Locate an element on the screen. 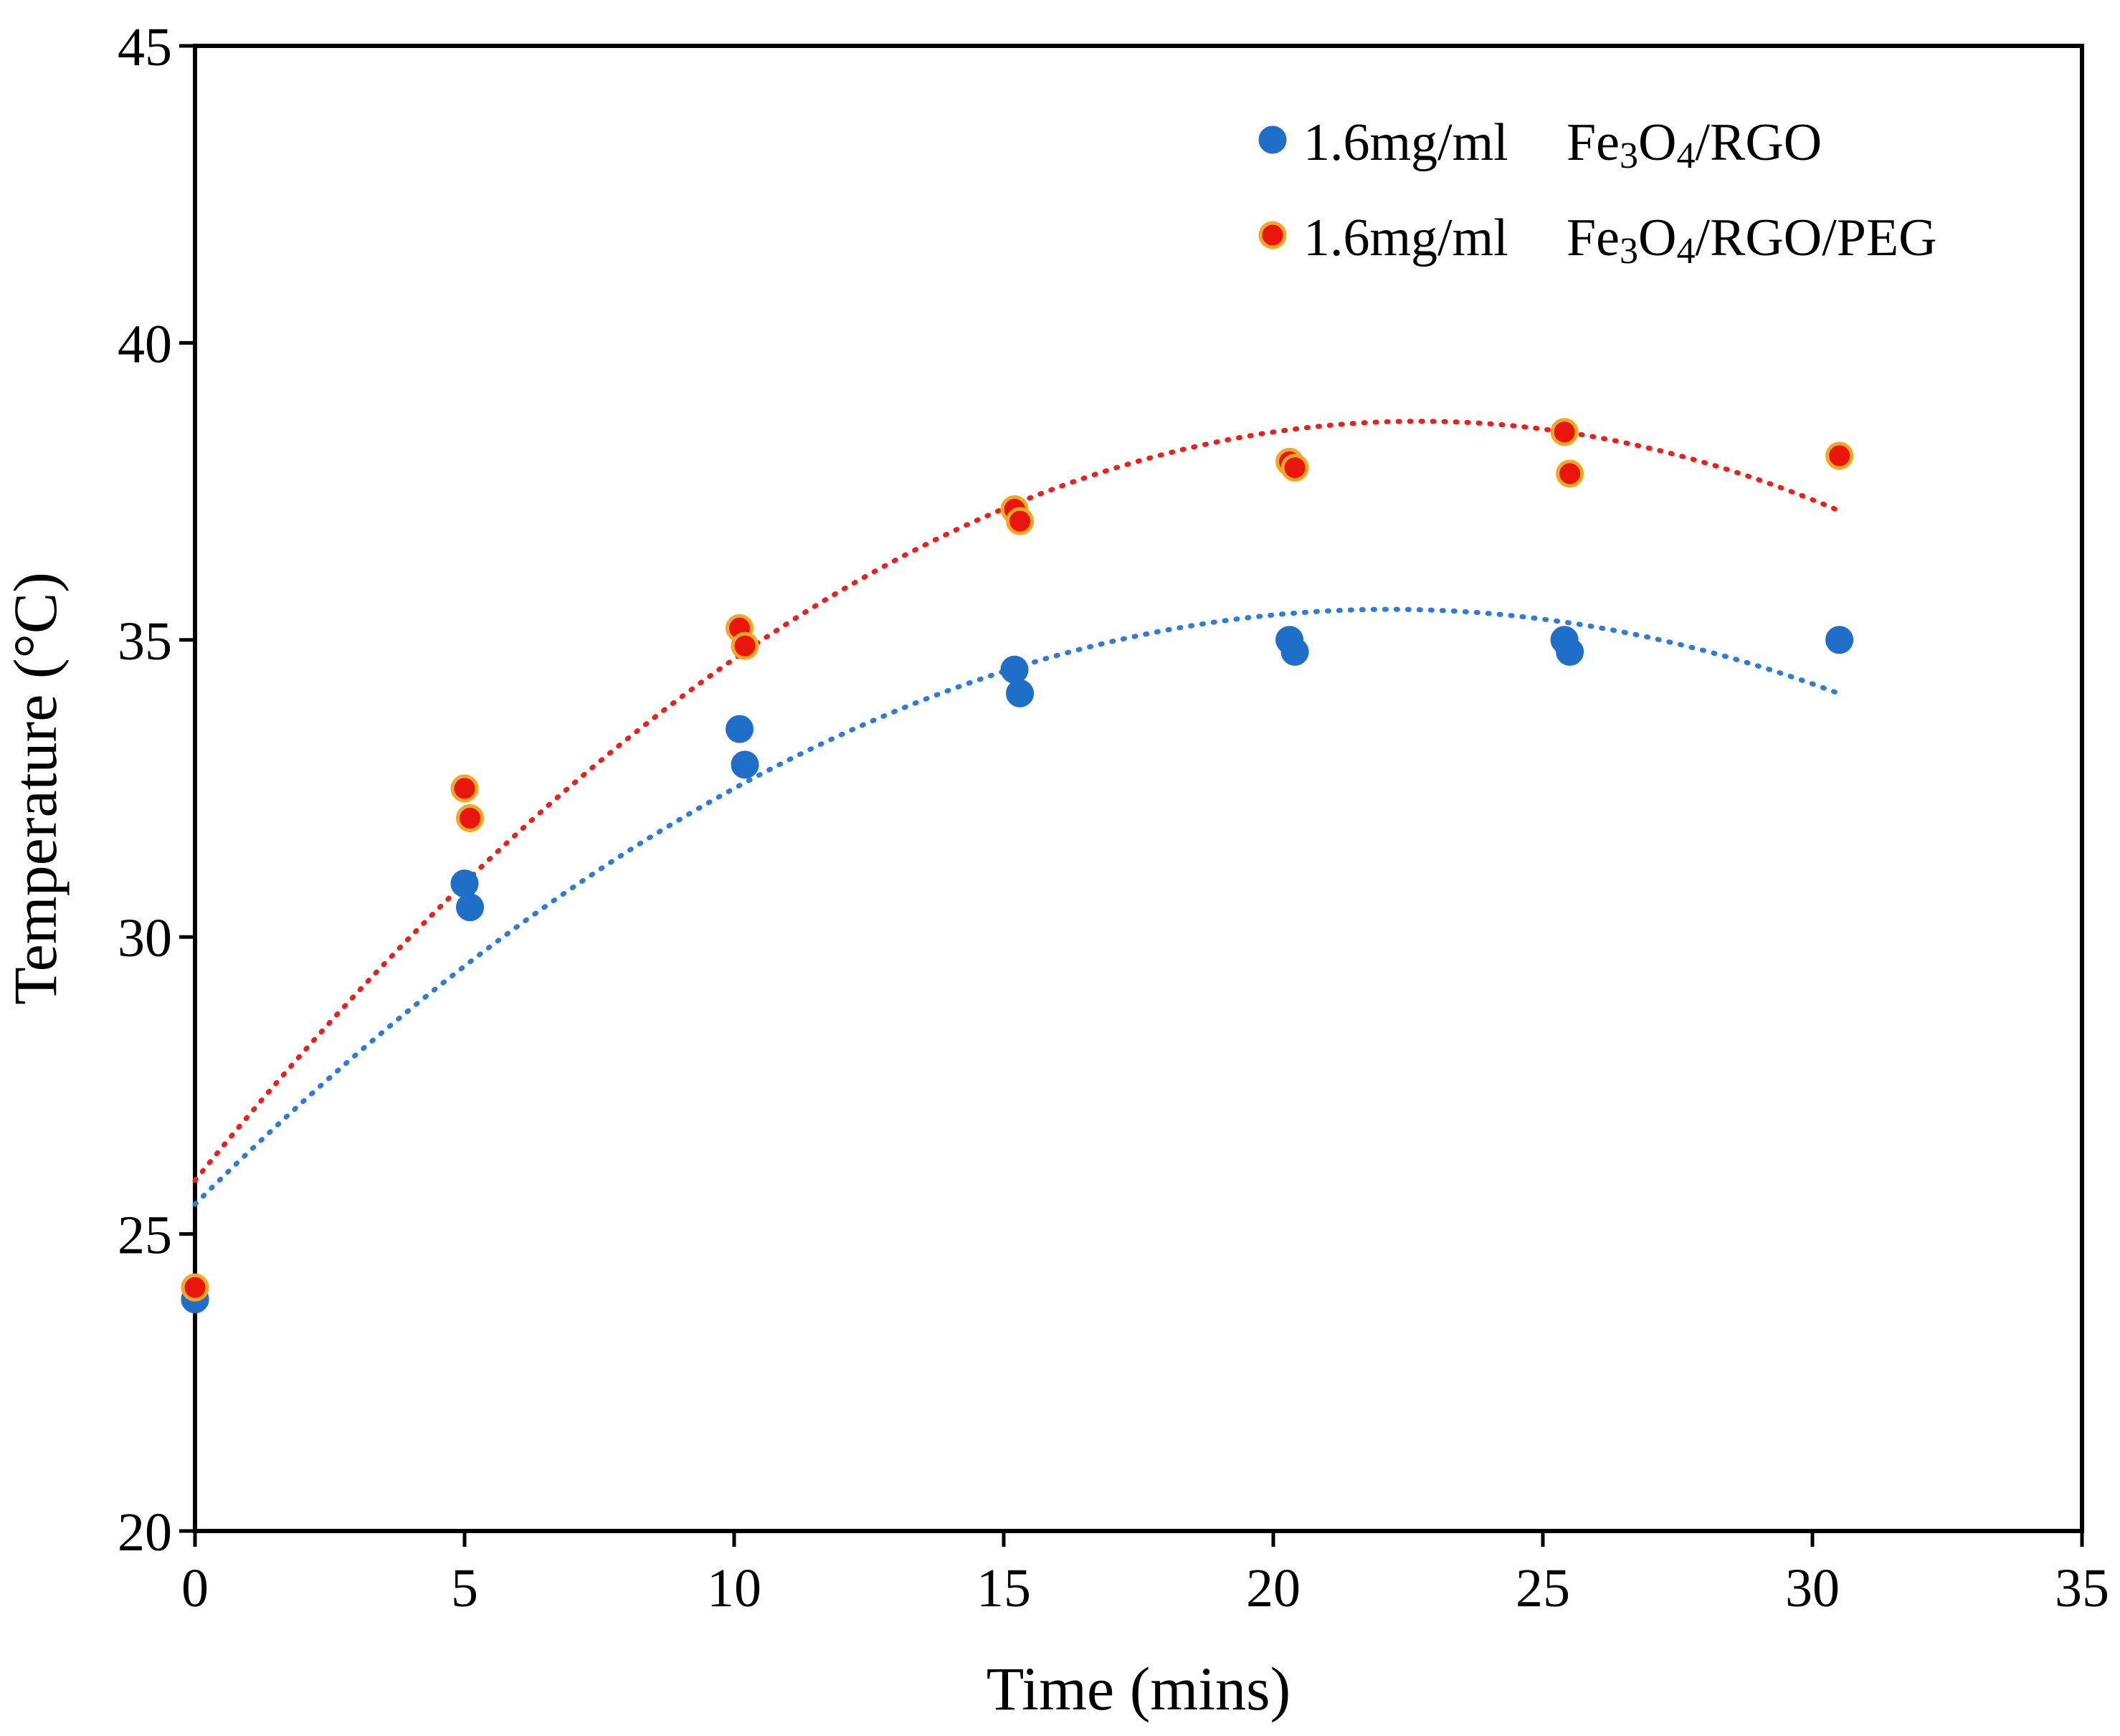 Image resolution: width=2120 pixels, height=1736 pixels. y-tick-label: 25 is located at coordinates (145, 1236).